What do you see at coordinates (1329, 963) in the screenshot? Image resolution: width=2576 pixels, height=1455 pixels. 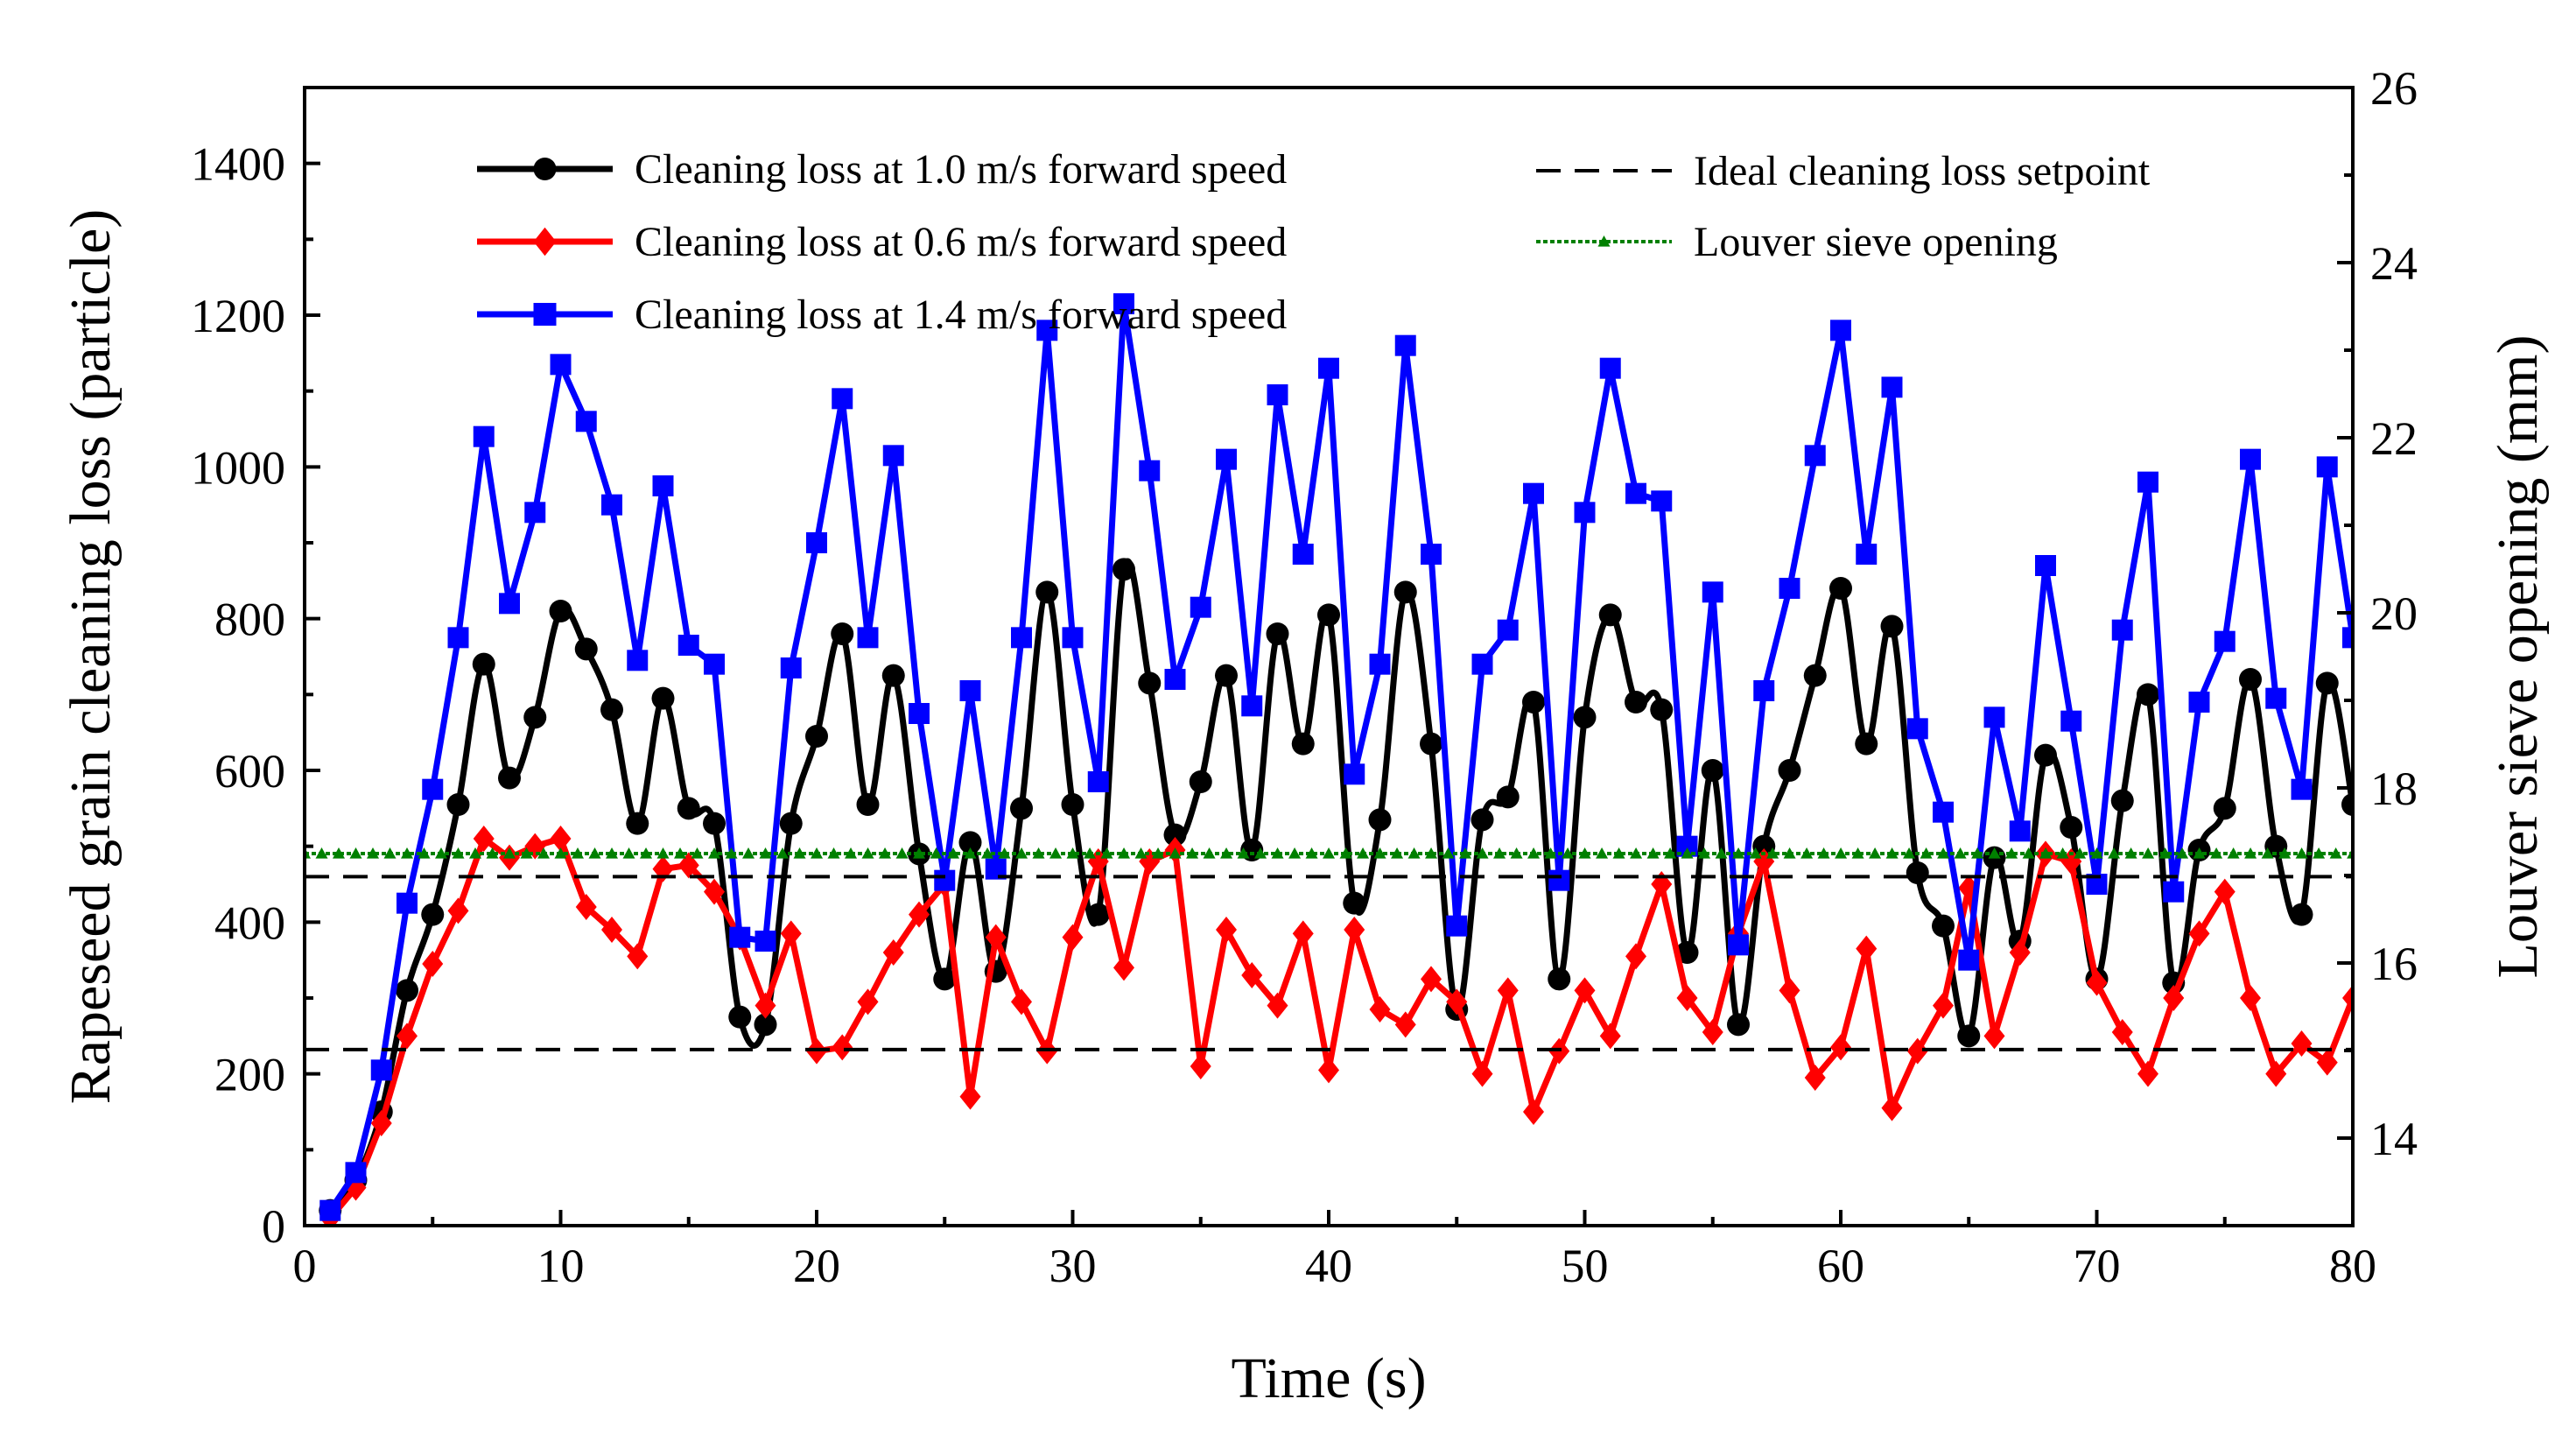 I see `series-ideal-cleaning-loss-setpoint` at bounding box center [1329, 963].